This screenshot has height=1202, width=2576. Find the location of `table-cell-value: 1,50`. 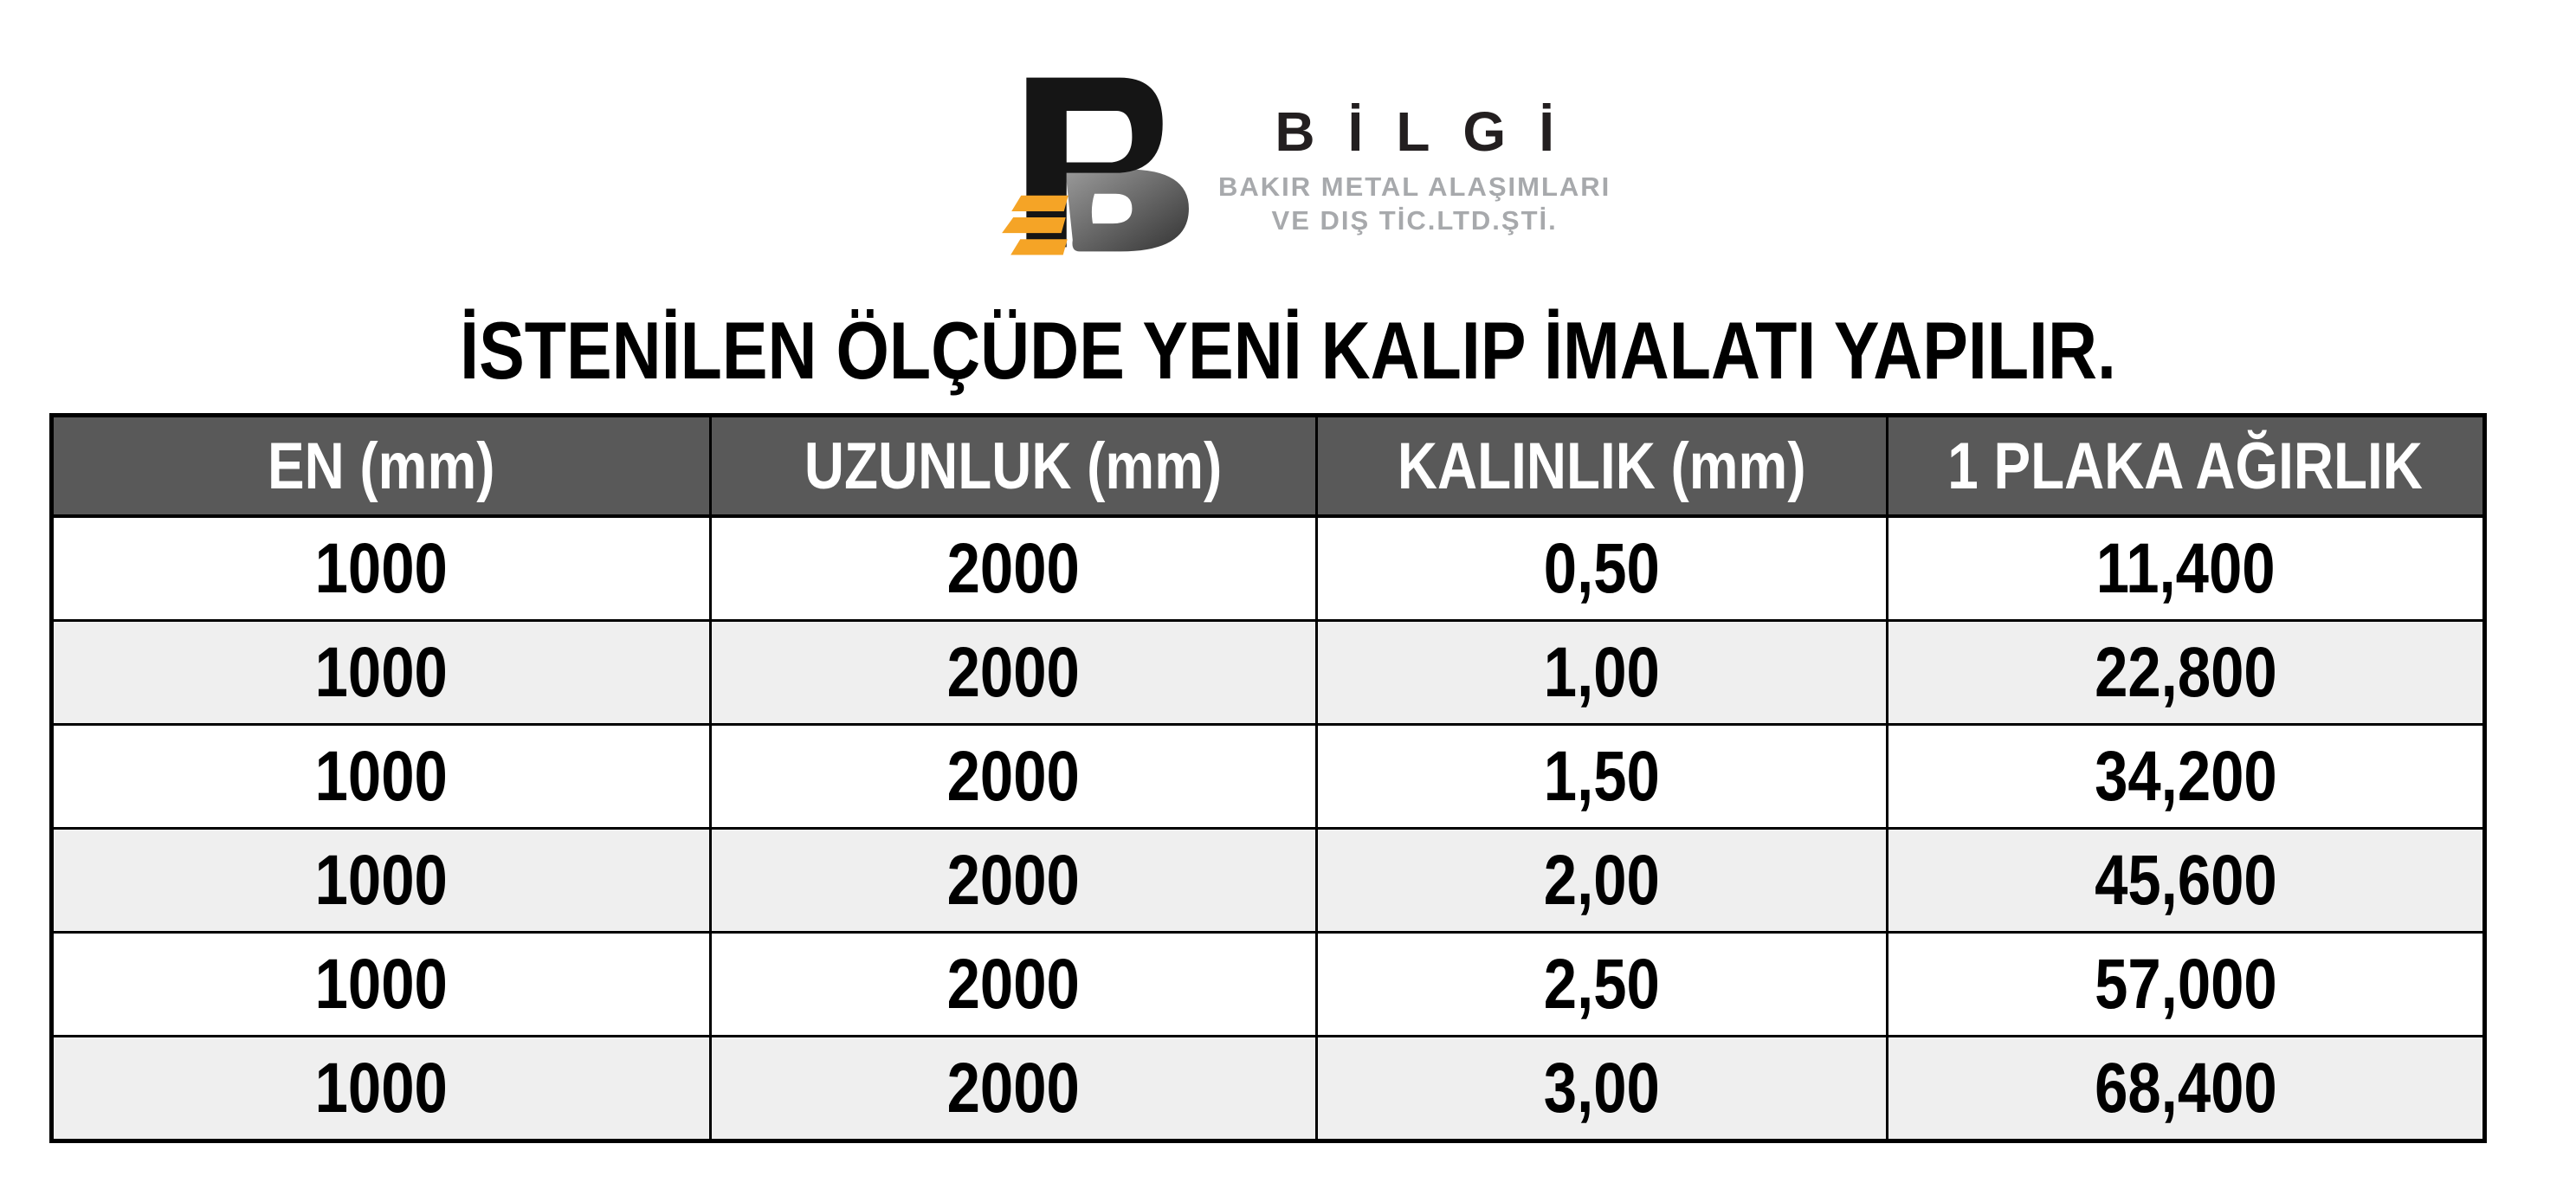

table-cell-value: 1,50 is located at coordinates (1602, 776).